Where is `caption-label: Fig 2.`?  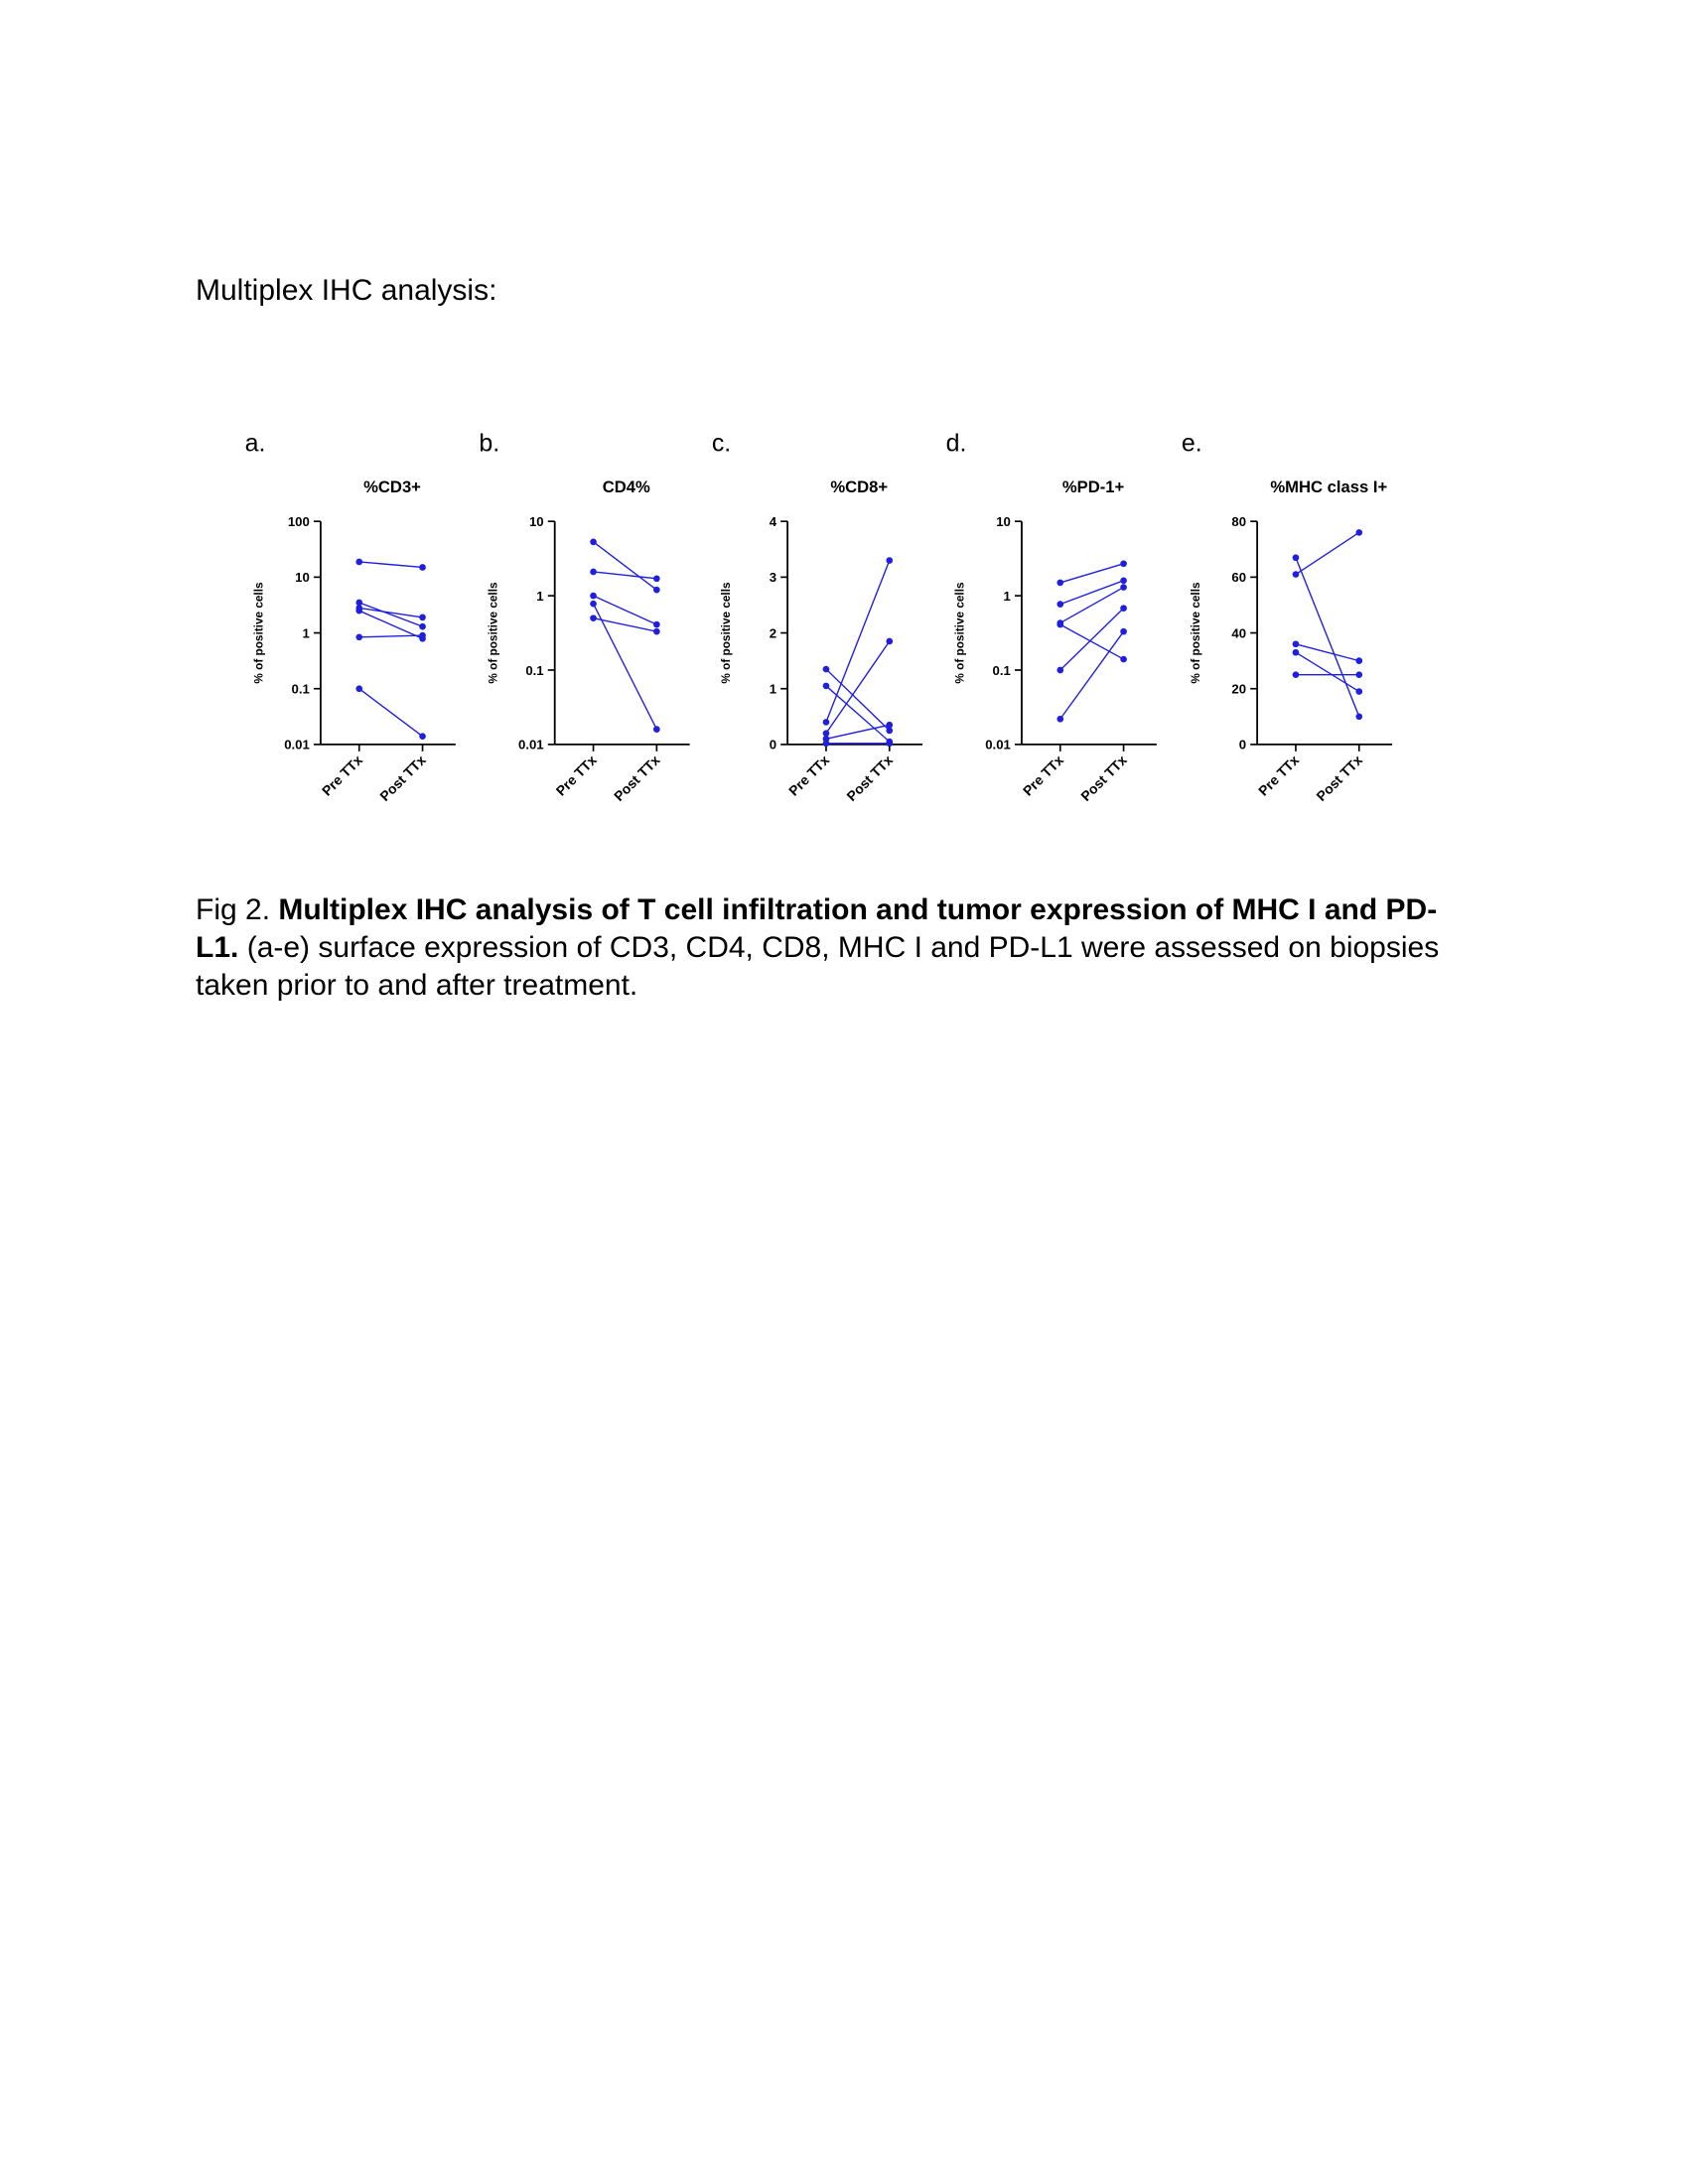
caption-label: Fig 2. is located at coordinates (233, 909).